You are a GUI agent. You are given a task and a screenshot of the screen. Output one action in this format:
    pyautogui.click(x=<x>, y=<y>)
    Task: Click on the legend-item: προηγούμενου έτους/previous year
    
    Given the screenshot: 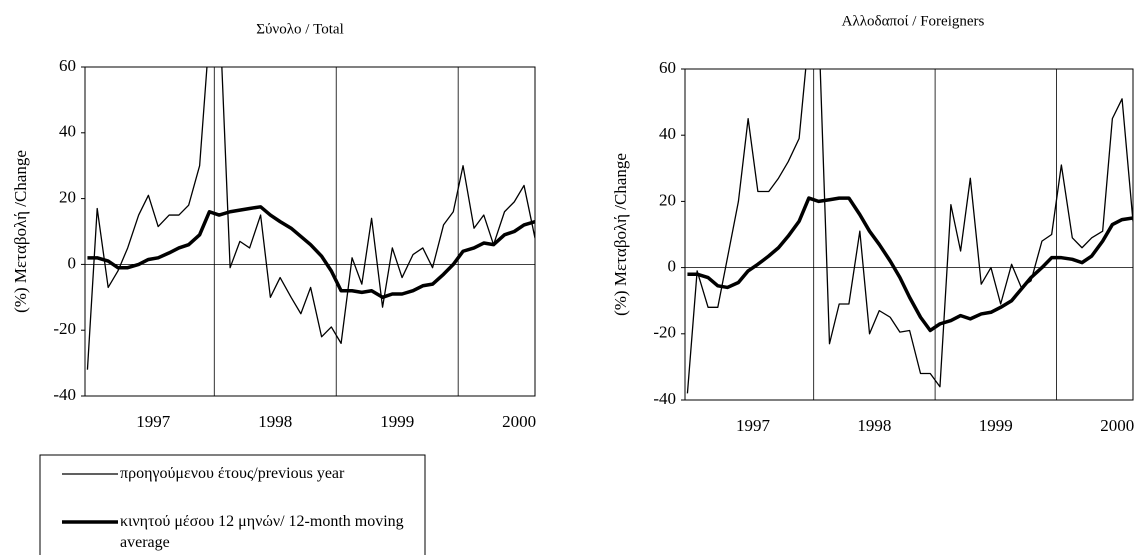 What is the action you would take?
    pyautogui.click(x=232, y=473)
    